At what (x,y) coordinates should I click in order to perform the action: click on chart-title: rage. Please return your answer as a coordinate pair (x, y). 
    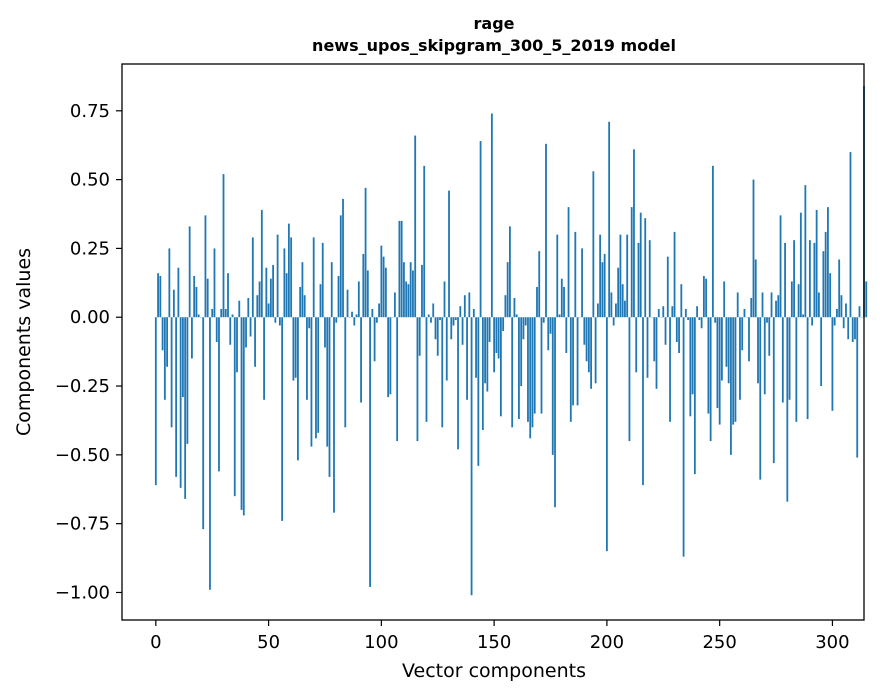
    Looking at the image, I should click on (494, 23).